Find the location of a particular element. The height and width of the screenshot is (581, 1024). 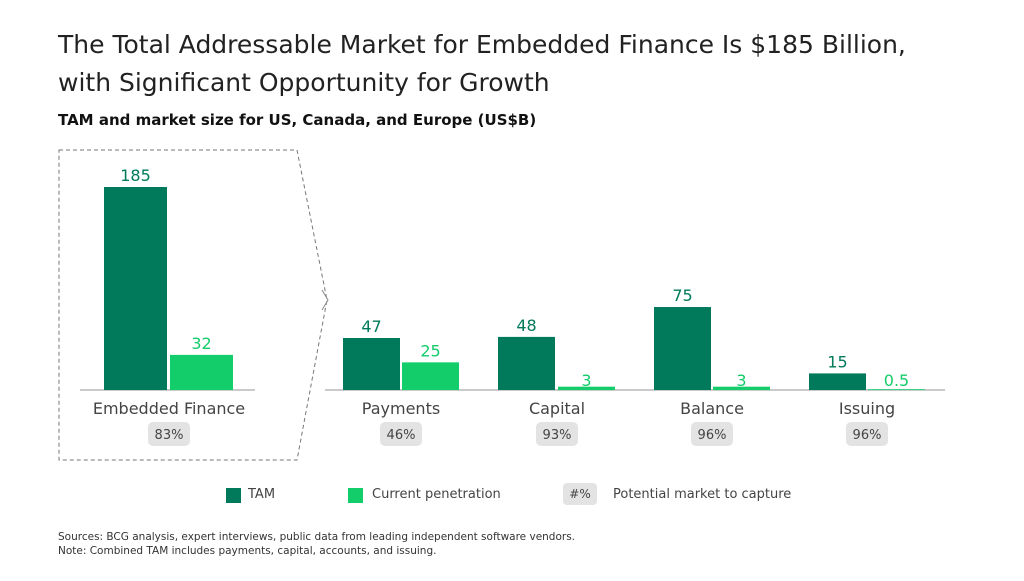

value-label-tam-capital: 48 is located at coordinates (526, 325).